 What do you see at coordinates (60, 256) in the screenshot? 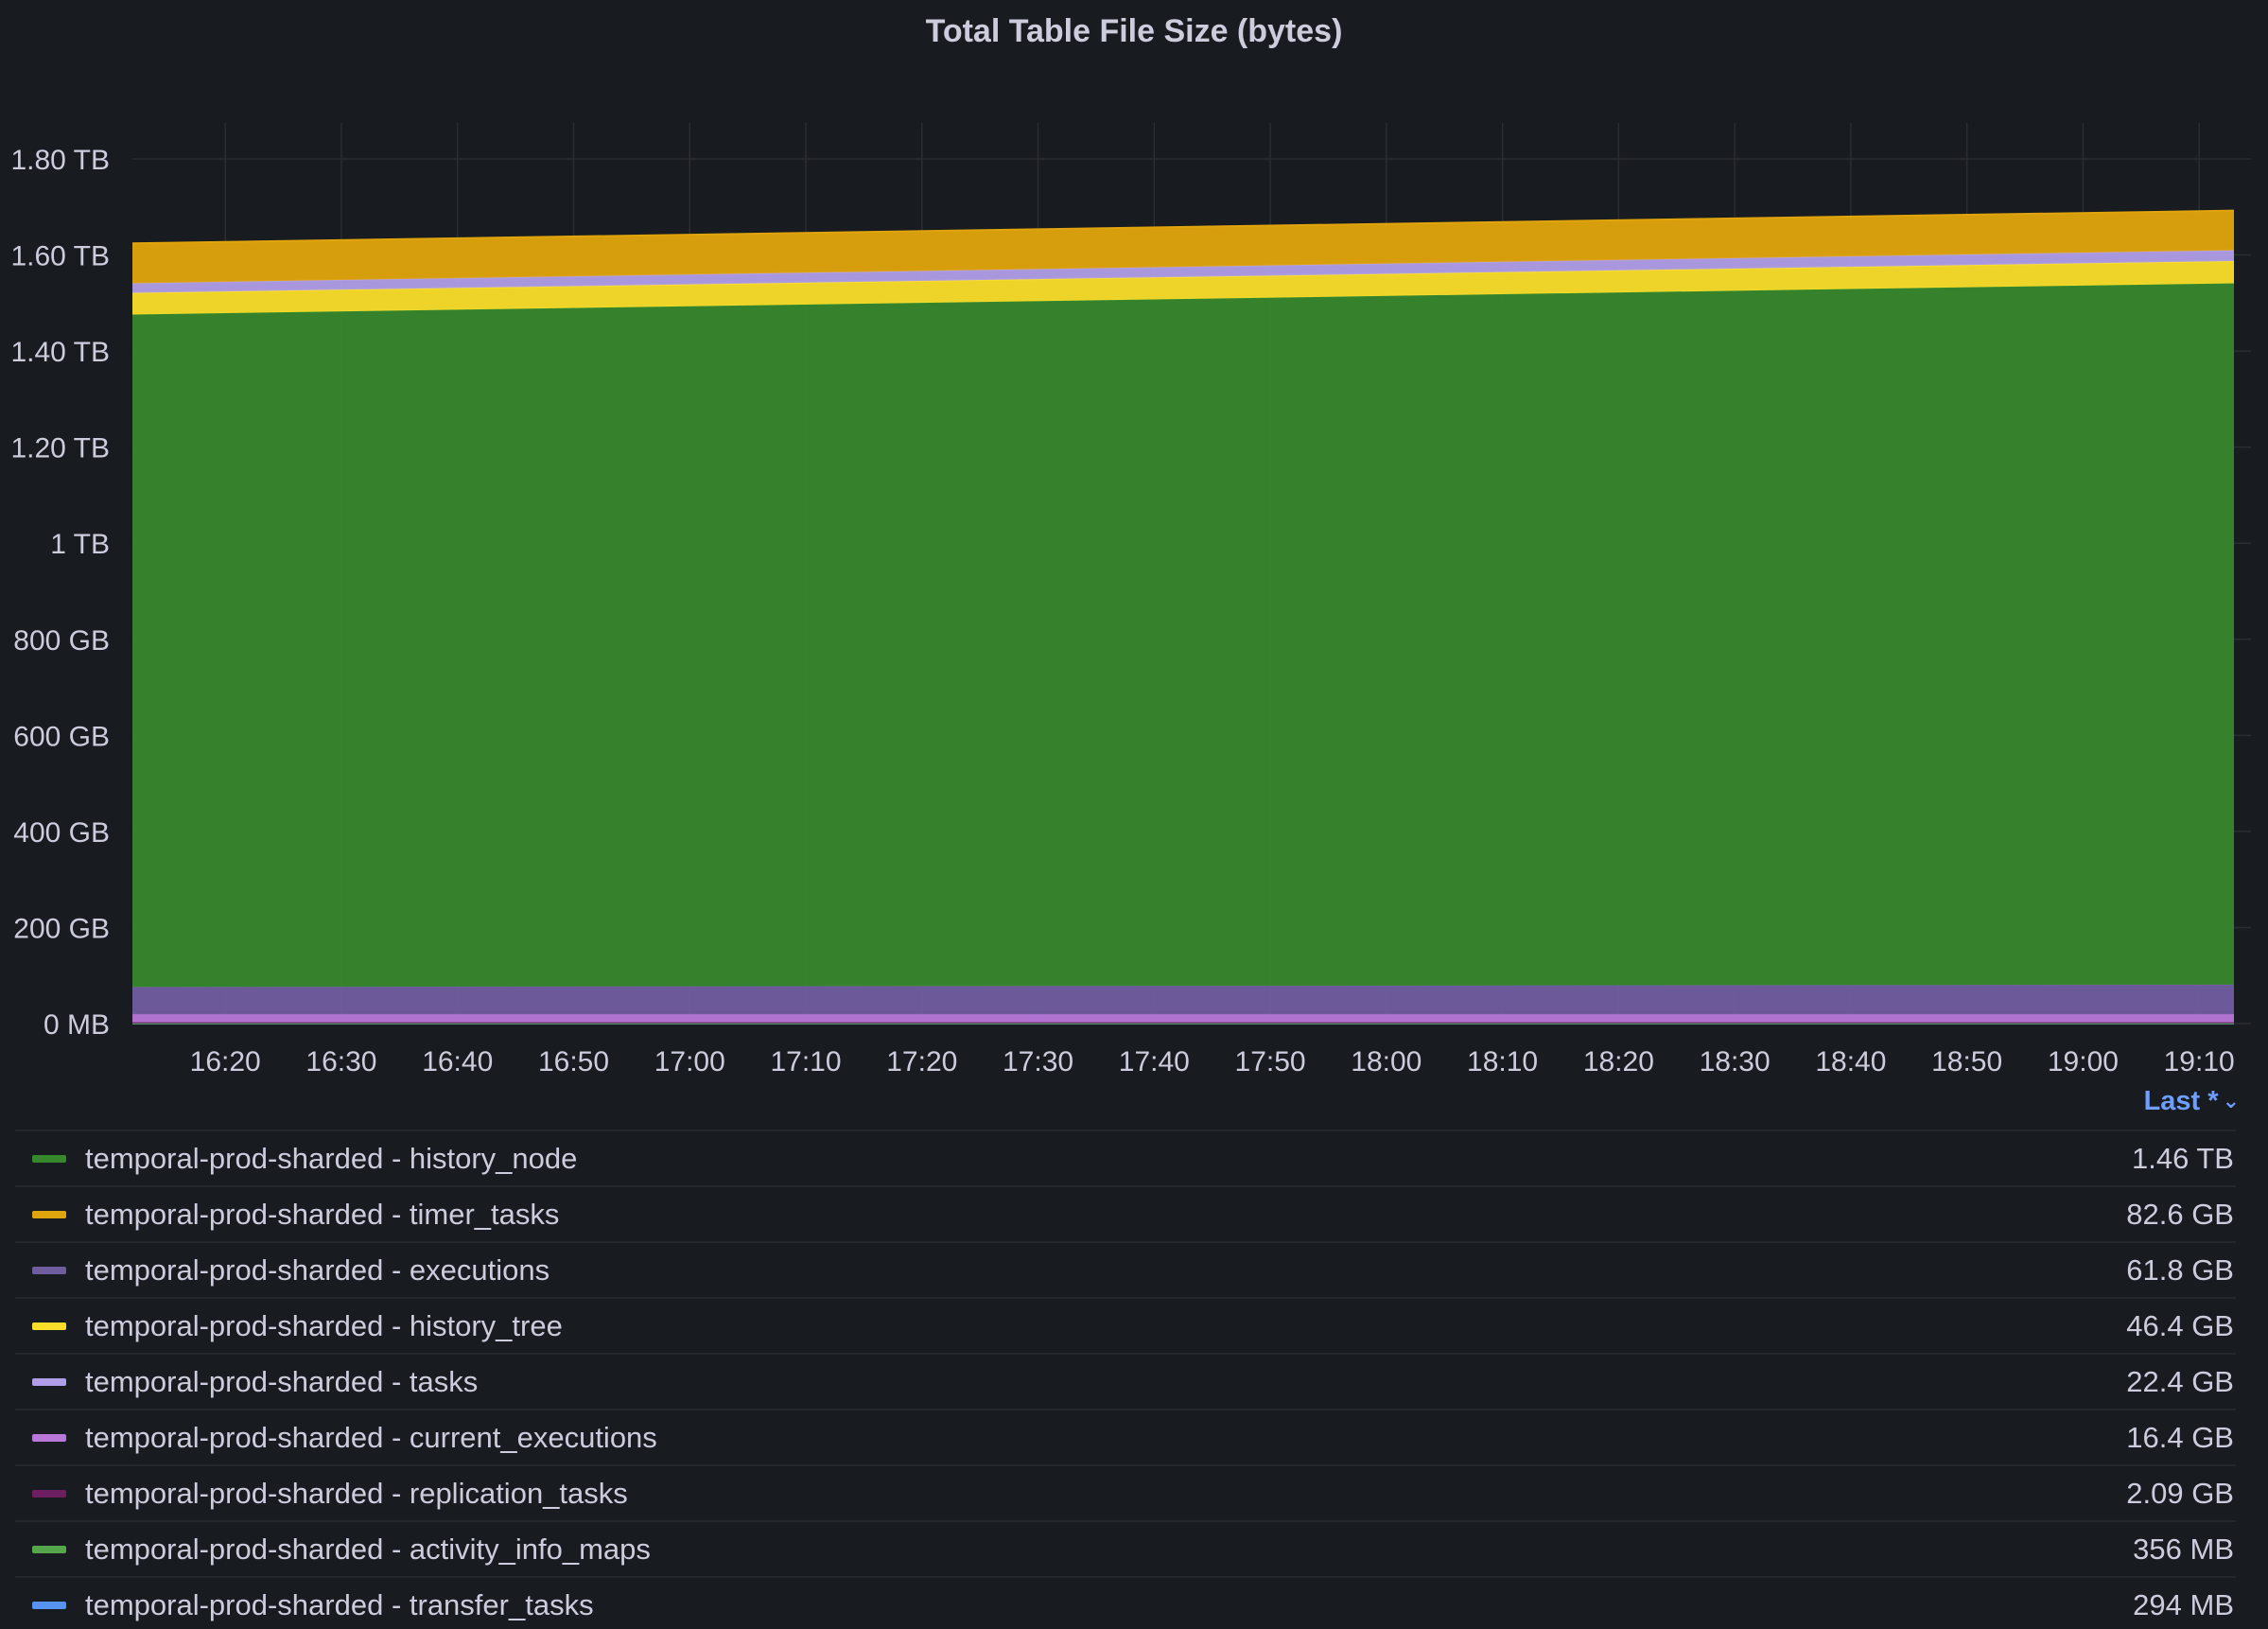
I see `y-tick-label: 1.60 TB` at bounding box center [60, 256].